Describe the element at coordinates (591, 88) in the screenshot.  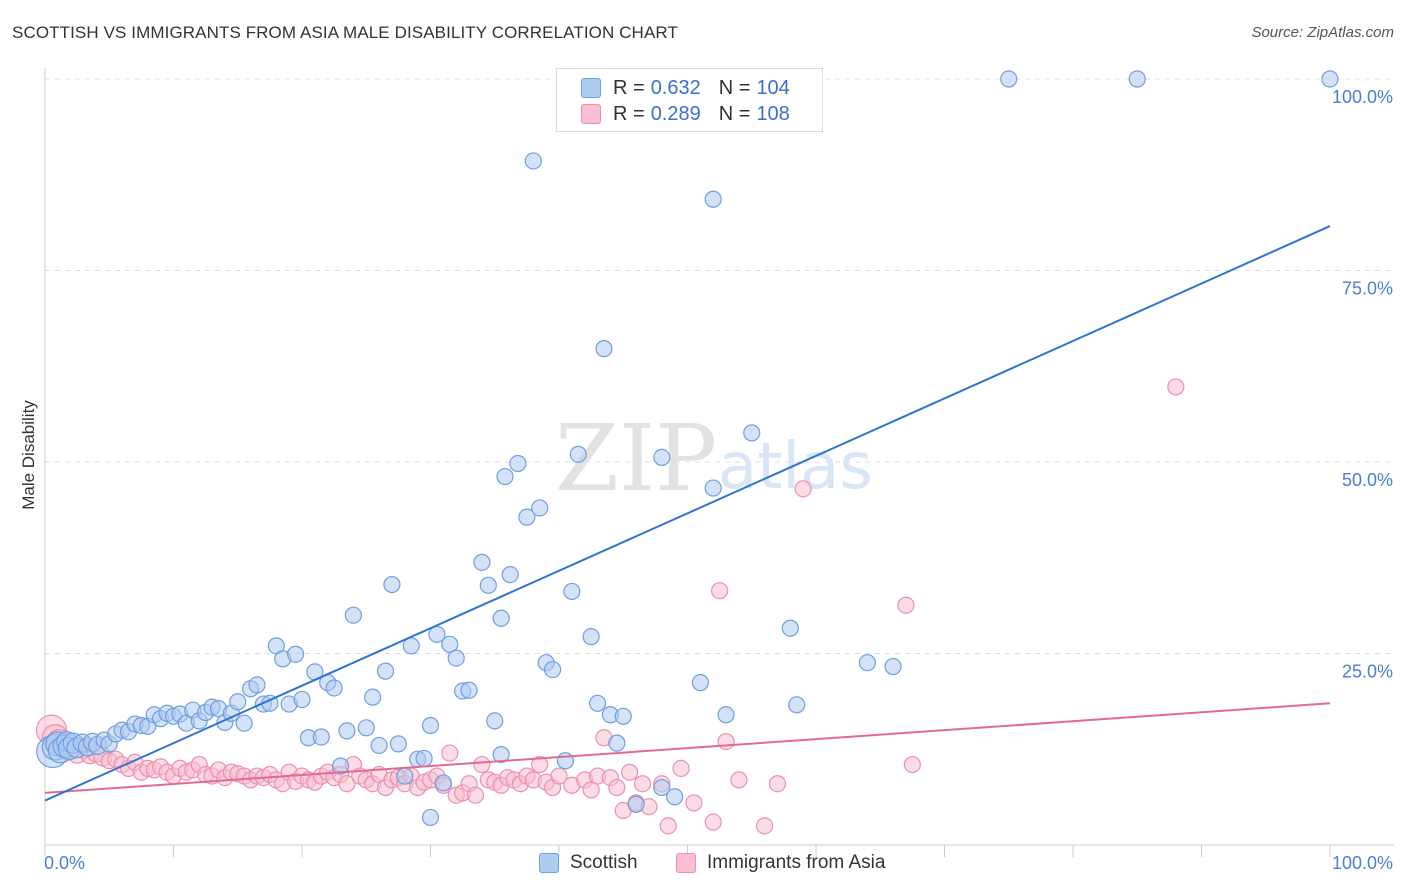
I see `legend-swatch-scottish` at that location.